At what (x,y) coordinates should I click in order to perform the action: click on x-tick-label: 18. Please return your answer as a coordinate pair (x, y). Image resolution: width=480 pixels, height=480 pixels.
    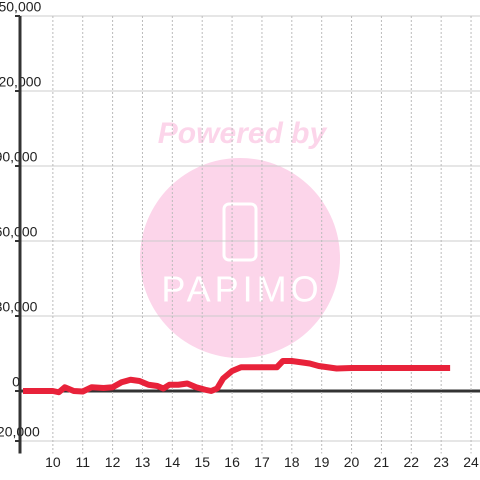
    Looking at the image, I should click on (292, 462).